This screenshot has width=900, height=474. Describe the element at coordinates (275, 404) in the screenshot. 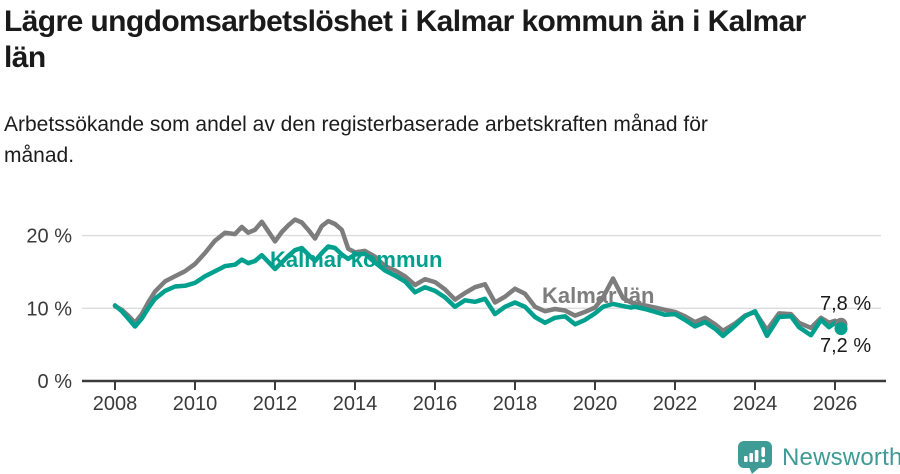

I see `x-tick-label: 2012` at that location.